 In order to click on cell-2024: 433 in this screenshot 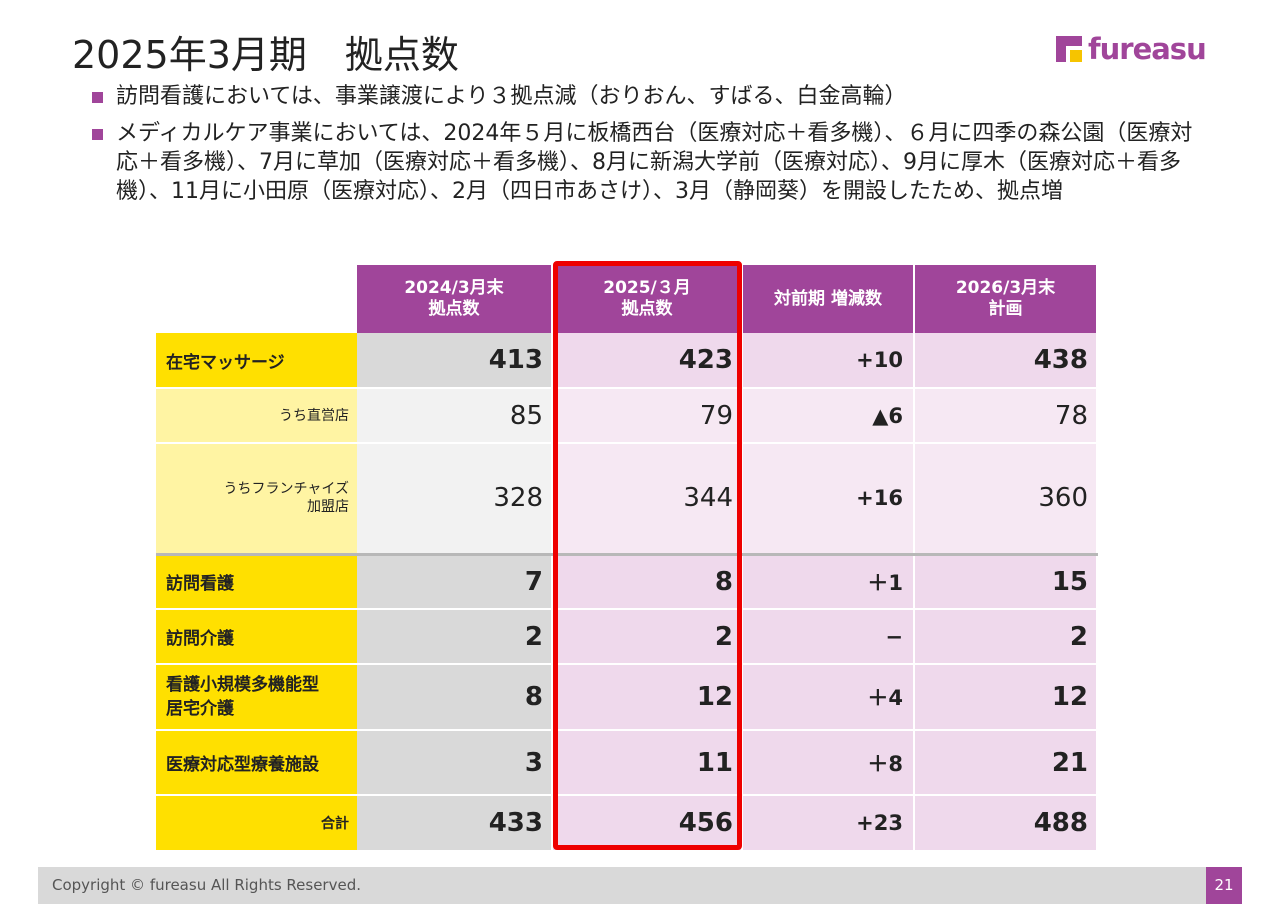, I will do `click(455, 823)`.